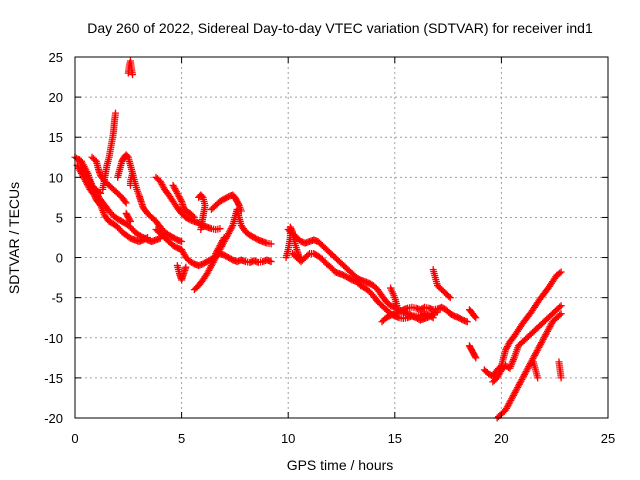 The image size is (640, 480). What do you see at coordinates (150, 198) in the screenshot?
I see `series-track-f` at bounding box center [150, 198].